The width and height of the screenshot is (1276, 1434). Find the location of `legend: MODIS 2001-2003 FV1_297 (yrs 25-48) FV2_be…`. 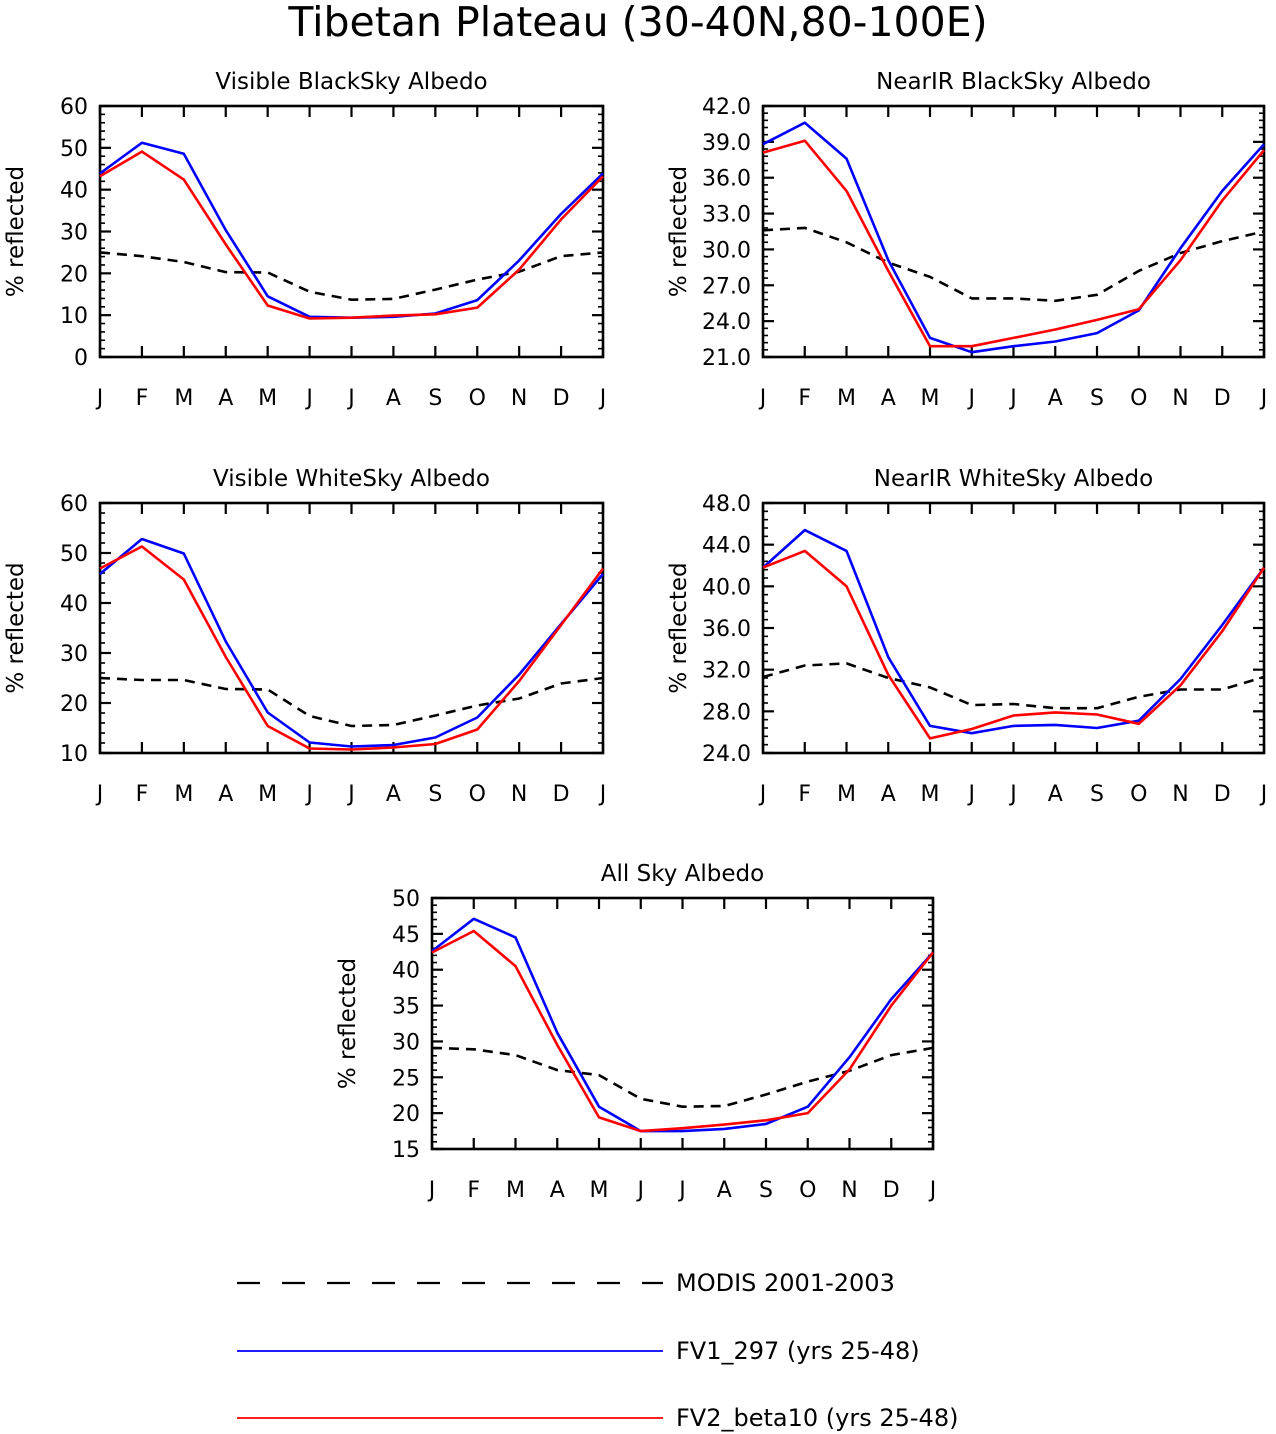

legend: MODIS 2001-2003 FV1_297 (yrs 25-48) FV2_be… is located at coordinates (597, 1350).